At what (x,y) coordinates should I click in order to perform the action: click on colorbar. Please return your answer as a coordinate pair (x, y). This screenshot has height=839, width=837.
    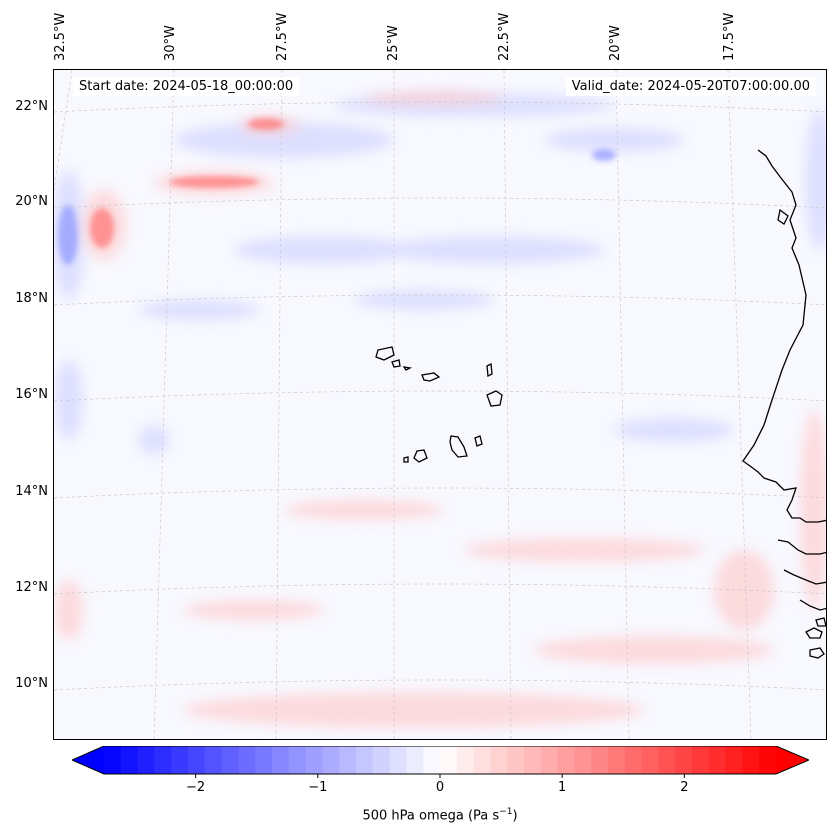
    Looking at the image, I should click on (440, 762).